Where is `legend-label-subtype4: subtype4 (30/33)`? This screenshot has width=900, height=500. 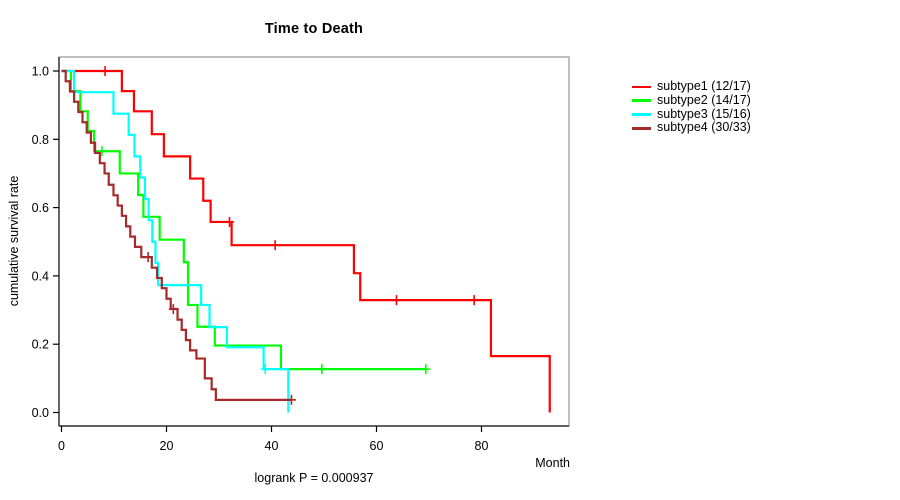 legend-label-subtype4: subtype4 (30/33) is located at coordinates (704, 127).